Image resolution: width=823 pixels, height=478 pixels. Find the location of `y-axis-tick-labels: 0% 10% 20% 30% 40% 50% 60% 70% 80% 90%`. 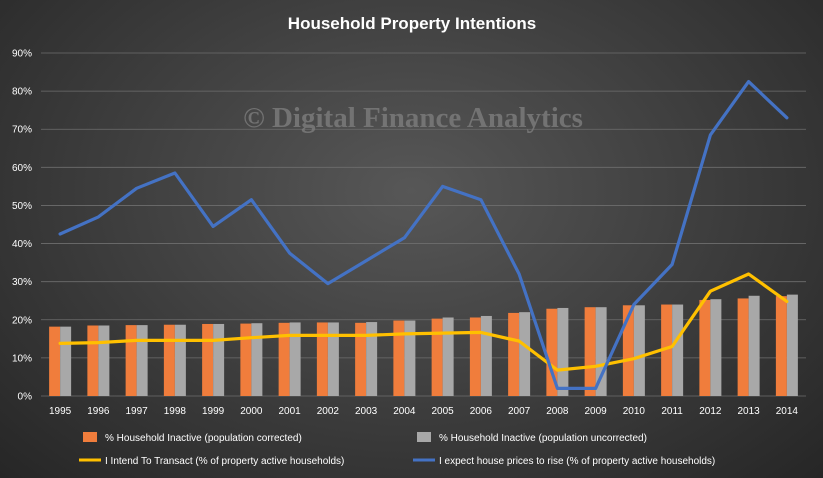

y-axis-tick-labels: 0% 10% 20% 30% 40% 50% 60% 70% 80% 90% is located at coordinates (22, 226).